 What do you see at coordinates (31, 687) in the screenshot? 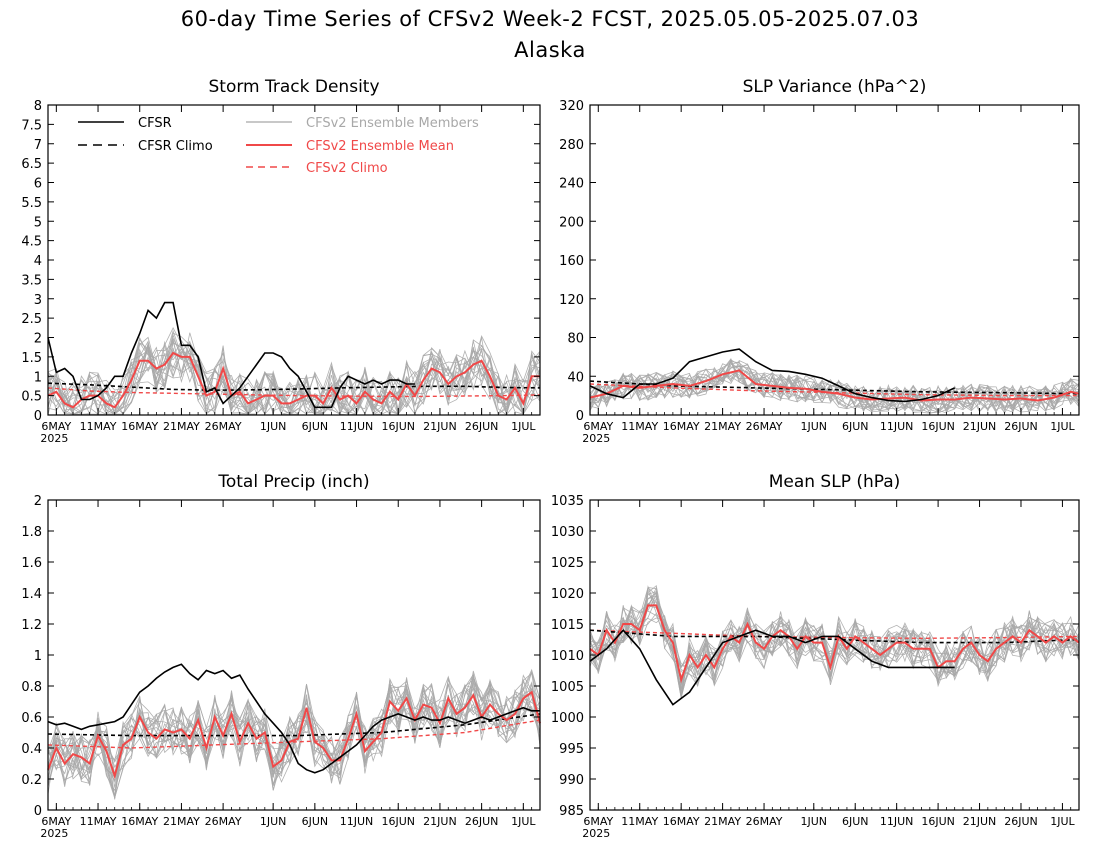
I see `y-tick-label: 0.8` at bounding box center [31, 687].